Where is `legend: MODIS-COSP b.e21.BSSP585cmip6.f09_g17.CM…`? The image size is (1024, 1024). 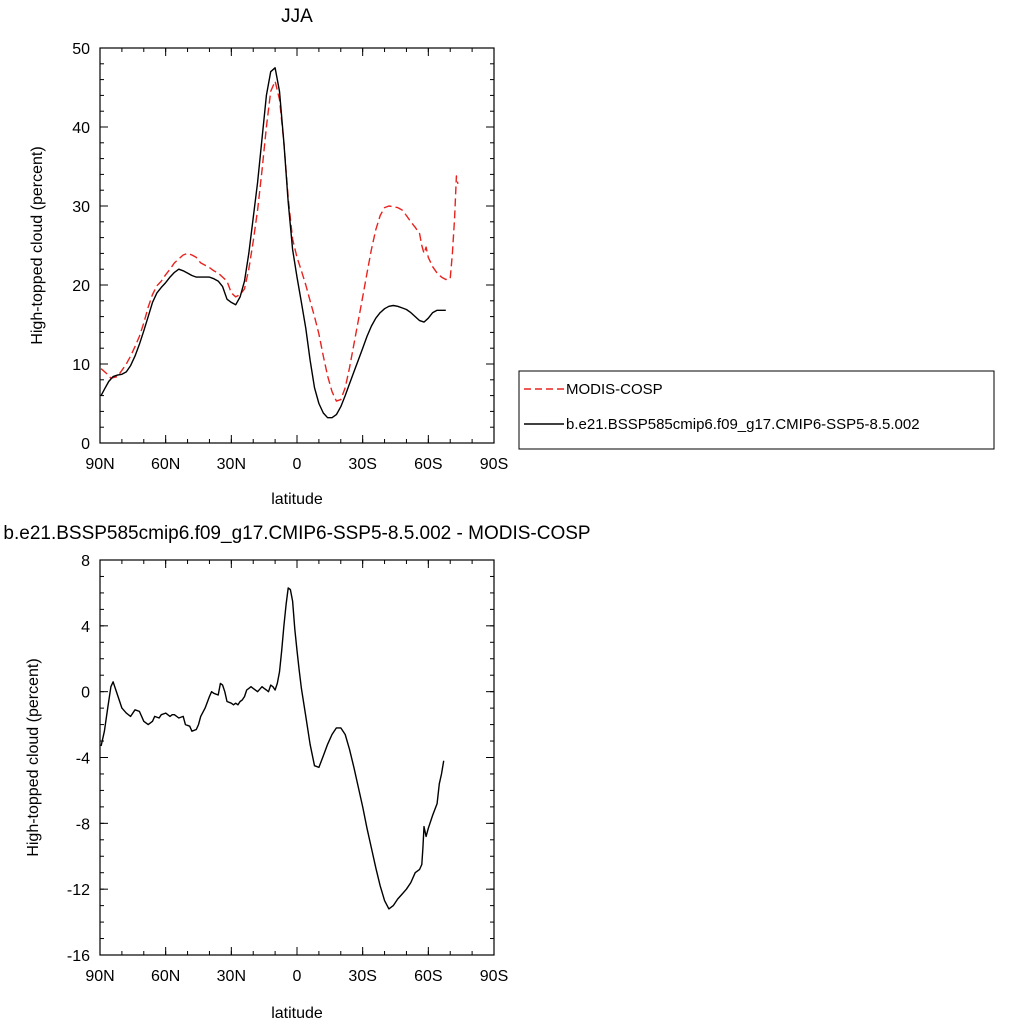 legend: MODIS-COSP b.e21.BSSP585cmip6.f09_g17.CM… is located at coordinates (756, 410).